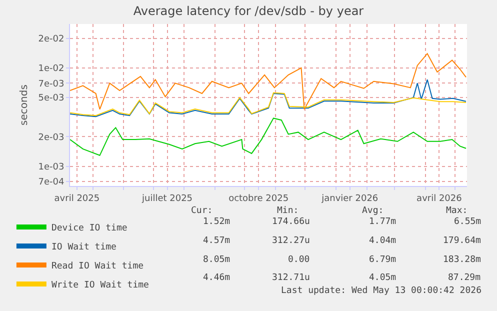 The height and width of the screenshot is (311, 497). I want to click on legend-label: Write IO Wait time, so click(100, 285).